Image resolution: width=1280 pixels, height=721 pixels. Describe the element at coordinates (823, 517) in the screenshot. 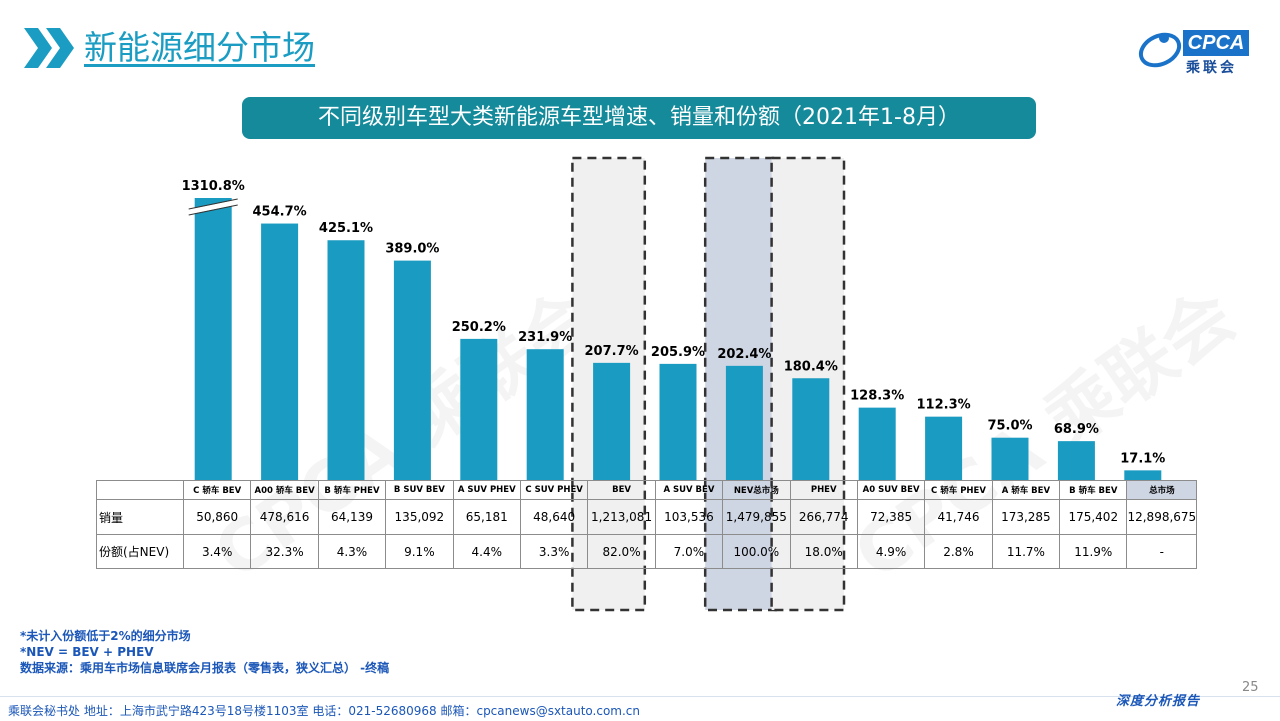

I see `sales-cell: 266,774` at that location.